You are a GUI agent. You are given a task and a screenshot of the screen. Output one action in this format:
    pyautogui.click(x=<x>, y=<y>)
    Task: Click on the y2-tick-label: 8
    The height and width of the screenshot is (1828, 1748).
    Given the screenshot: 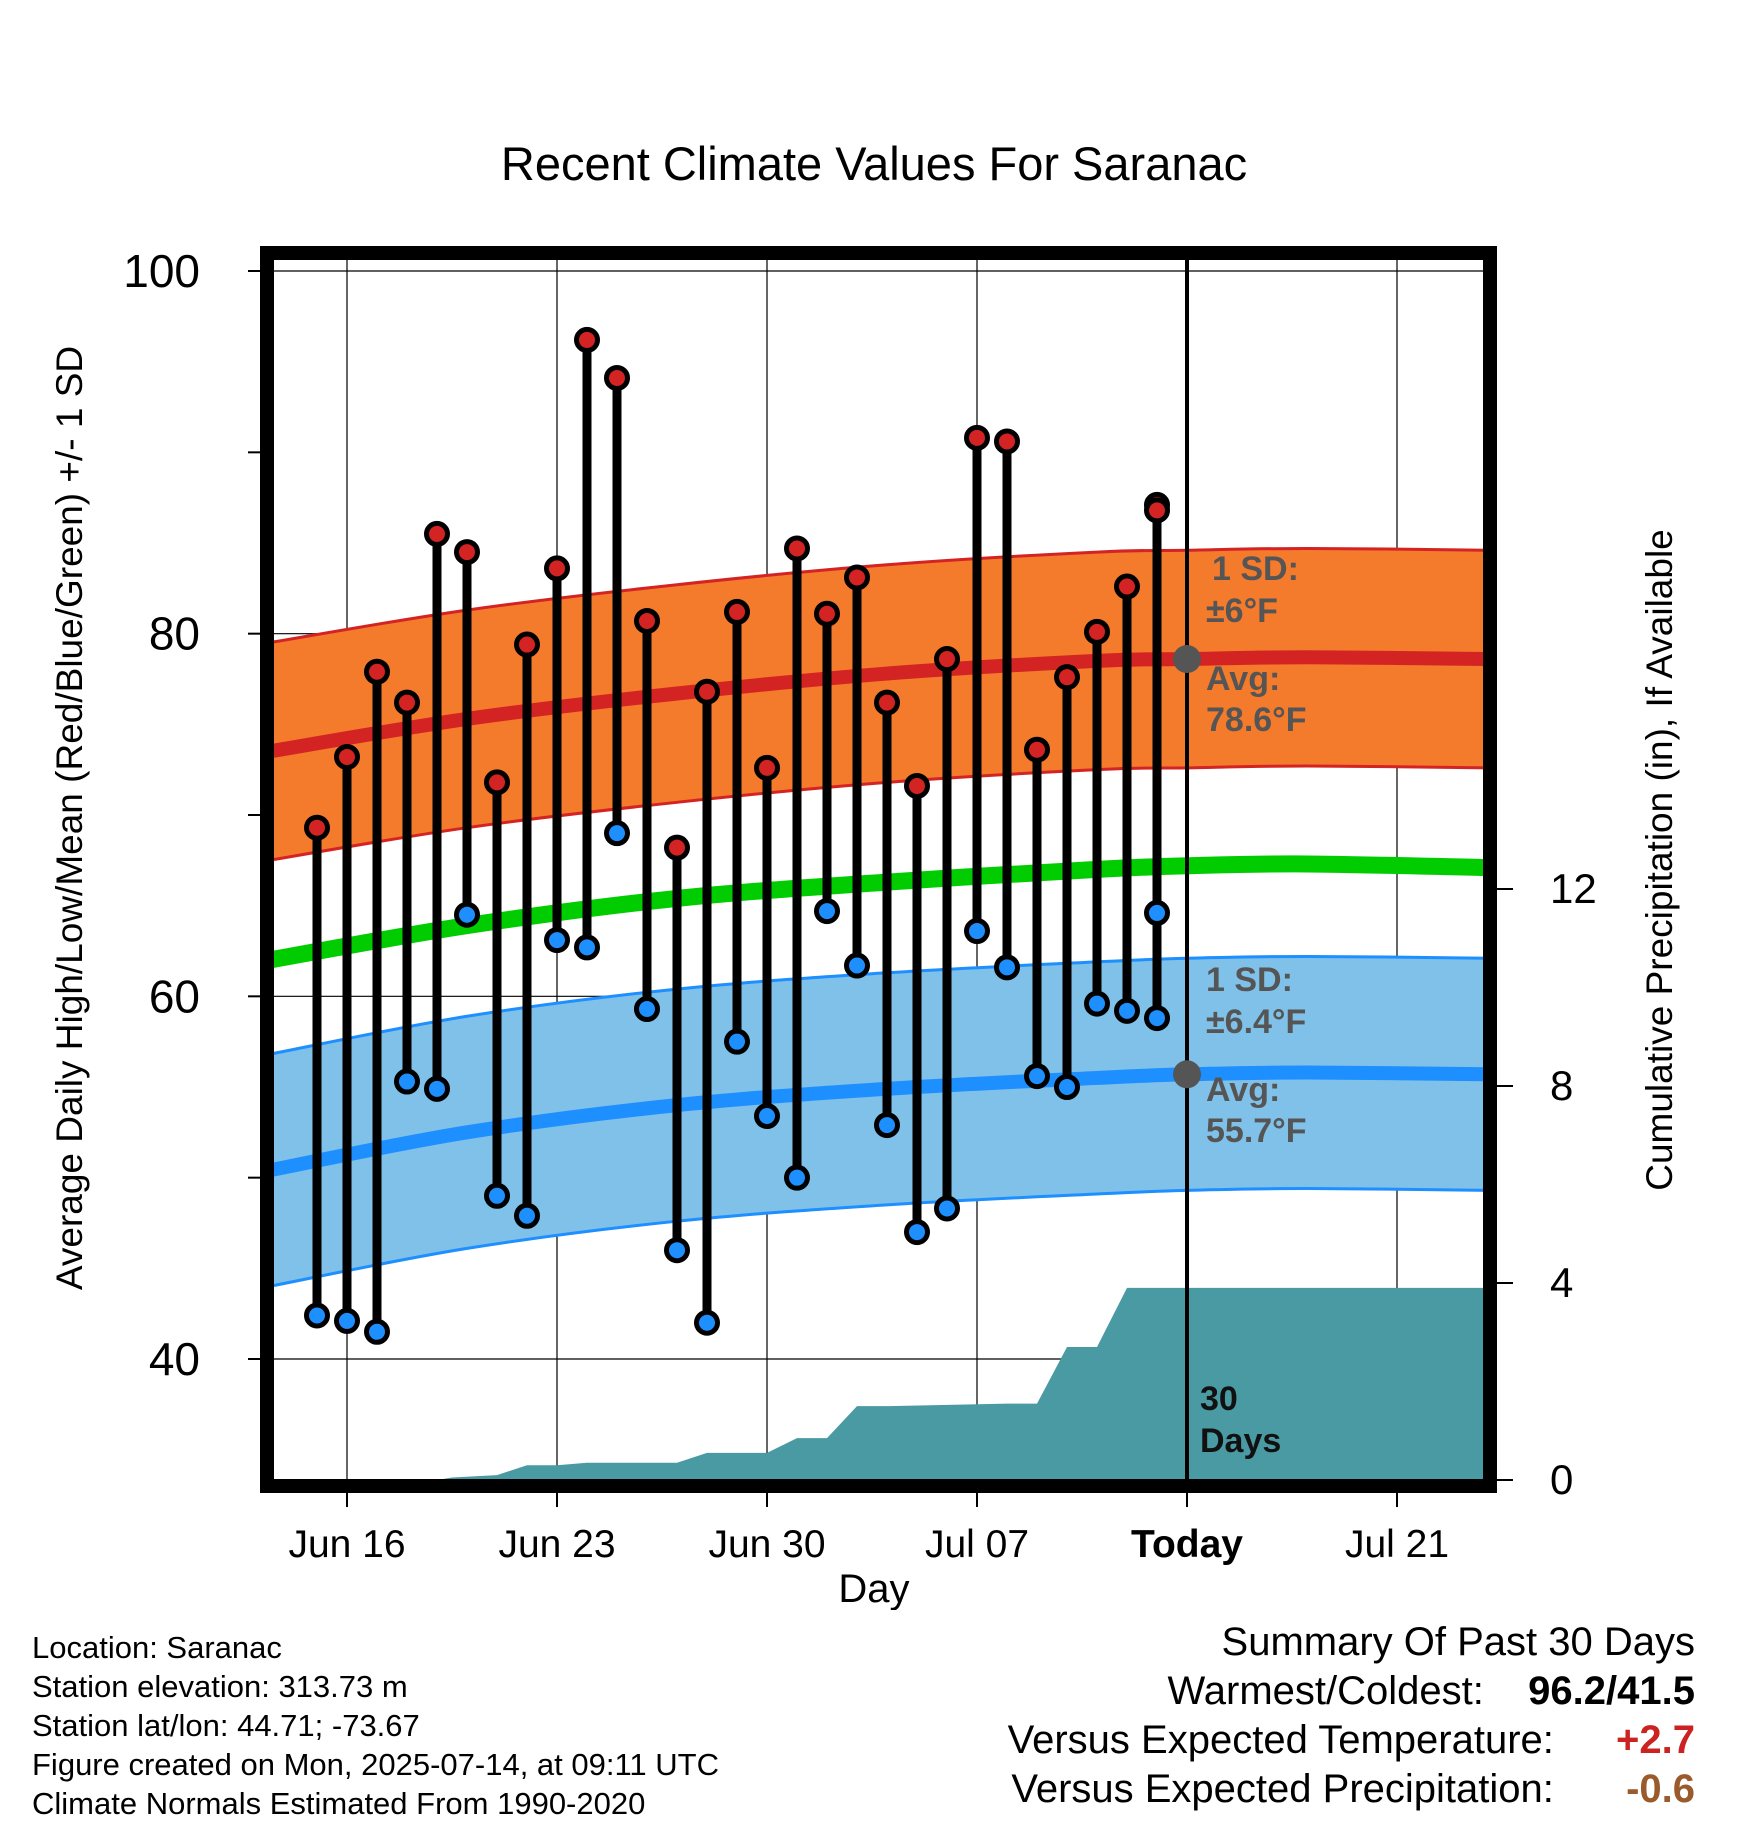 What is the action you would take?
    pyautogui.click(x=1561, y=1085)
    